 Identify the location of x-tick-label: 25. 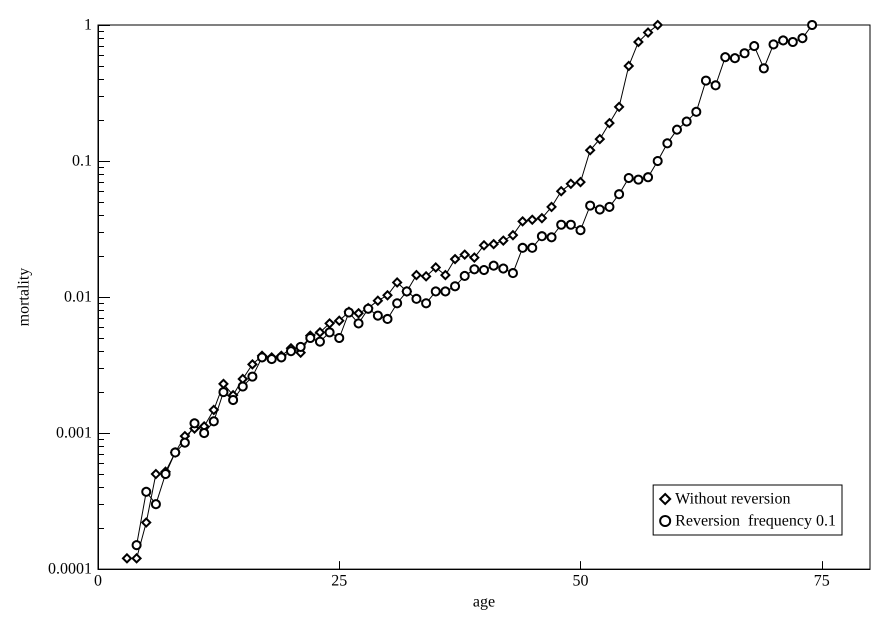
(339, 581).